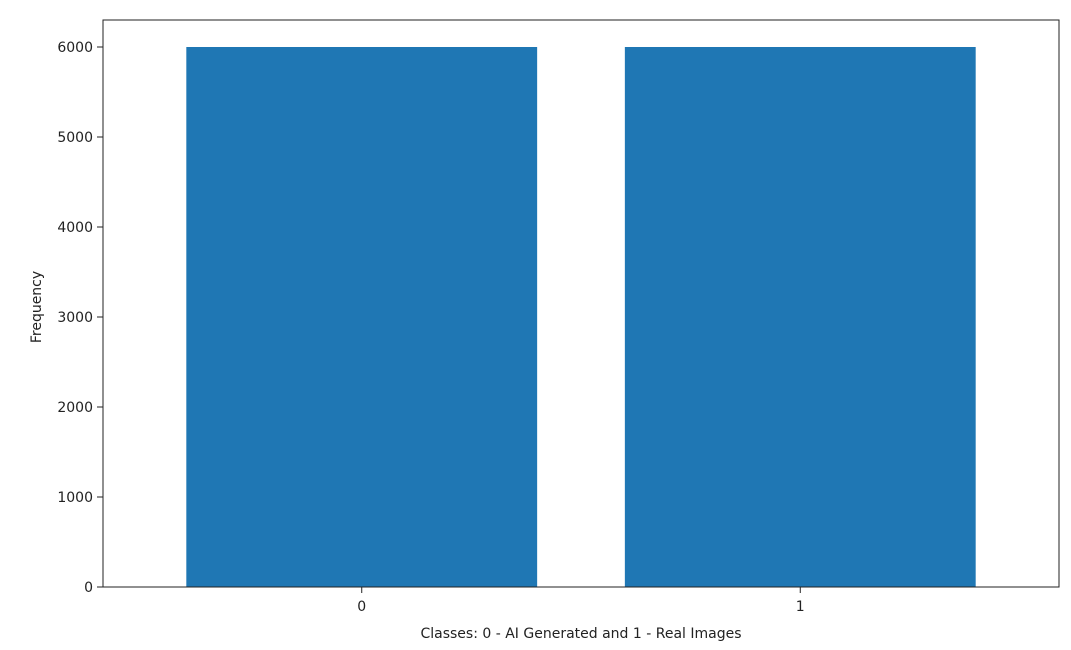 Image resolution: width=1071 pixels, height=650 pixels. I want to click on x-tick-label-0: 0, so click(361, 607).